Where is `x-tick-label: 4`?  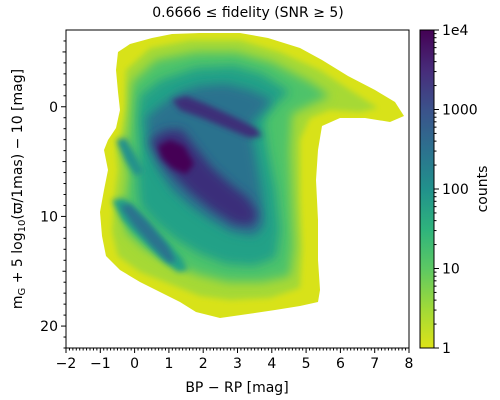 x-tick-label: 4 is located at coordinates (271, 364).